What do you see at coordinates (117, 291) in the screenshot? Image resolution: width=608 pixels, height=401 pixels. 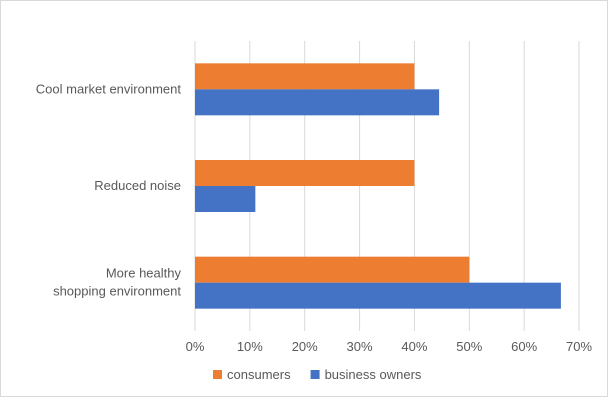 I see `category-label-line: shopping environment` at bounding box center [117, 291].